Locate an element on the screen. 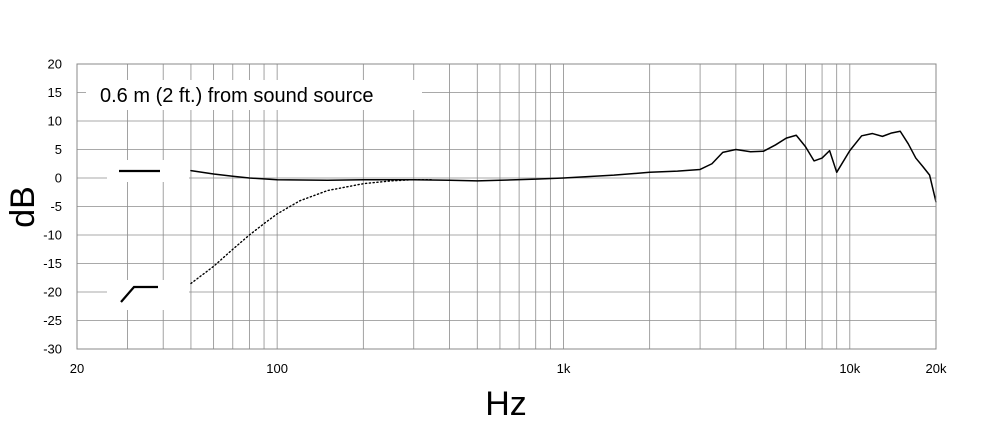 This screenshot has width=1000, height=447. x-tick-label: 100 is located at coordinates (277, 368).